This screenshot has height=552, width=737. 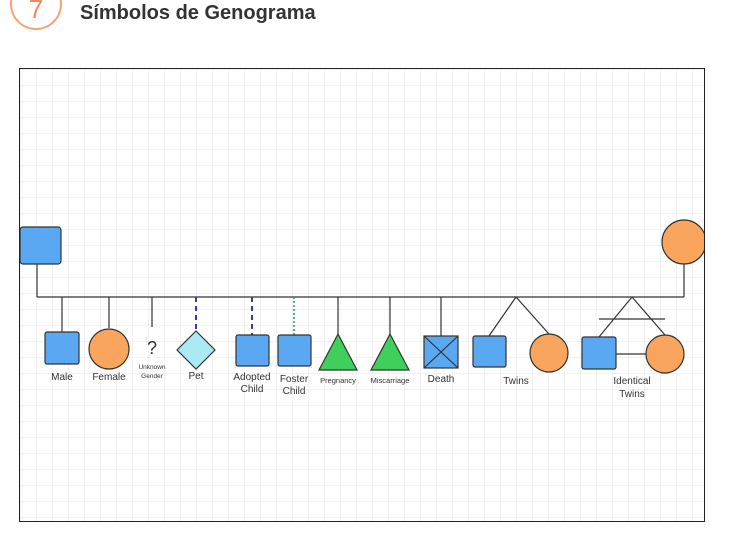 What do you see at coordinates (549, 353) in the screenshot?
I see `twins-female-circle` at bounding box center [549, 353].